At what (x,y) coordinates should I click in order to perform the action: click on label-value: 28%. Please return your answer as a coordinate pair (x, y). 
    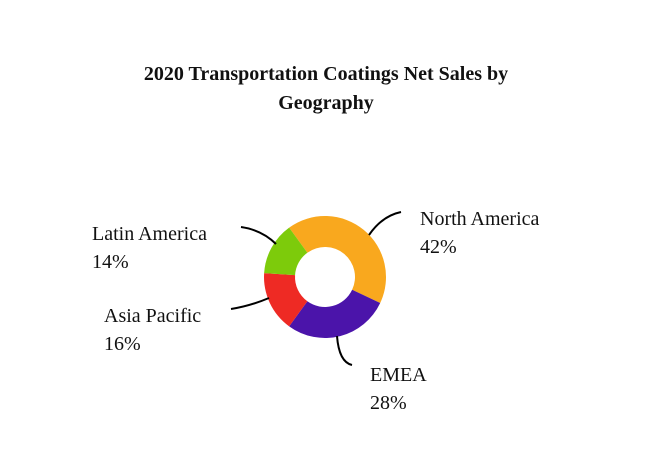
    Looking at the image, I should click on (388, 403).